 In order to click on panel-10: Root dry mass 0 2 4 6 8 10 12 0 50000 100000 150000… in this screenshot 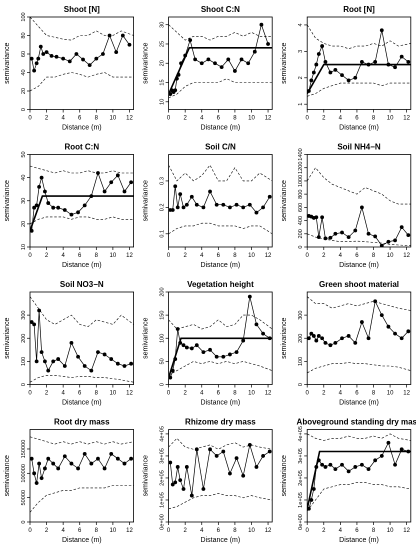, I will do `click(69, 481)`.